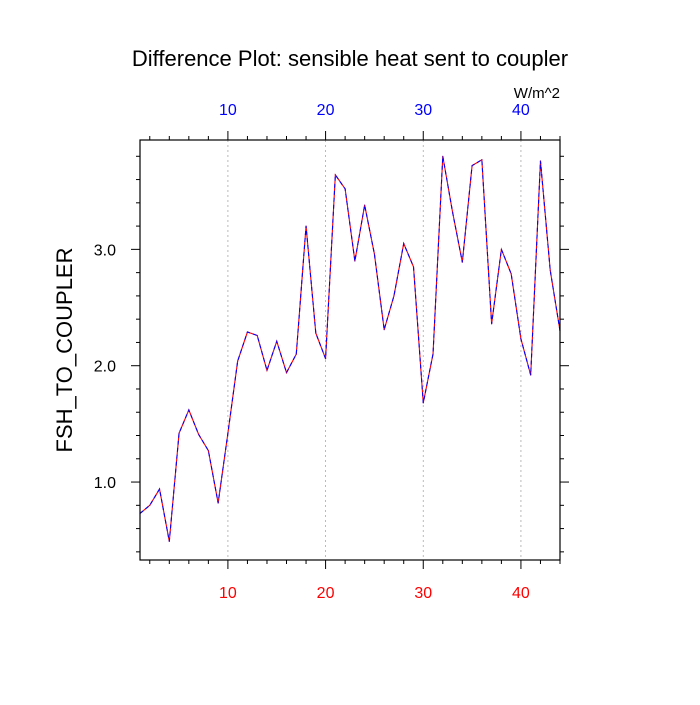 This screenshot has height=705, width=700. What do you see at coordinates (228, 110) in the screenshot?
I see `x-tick-label-top: 10` at bounding box center [228, 110].